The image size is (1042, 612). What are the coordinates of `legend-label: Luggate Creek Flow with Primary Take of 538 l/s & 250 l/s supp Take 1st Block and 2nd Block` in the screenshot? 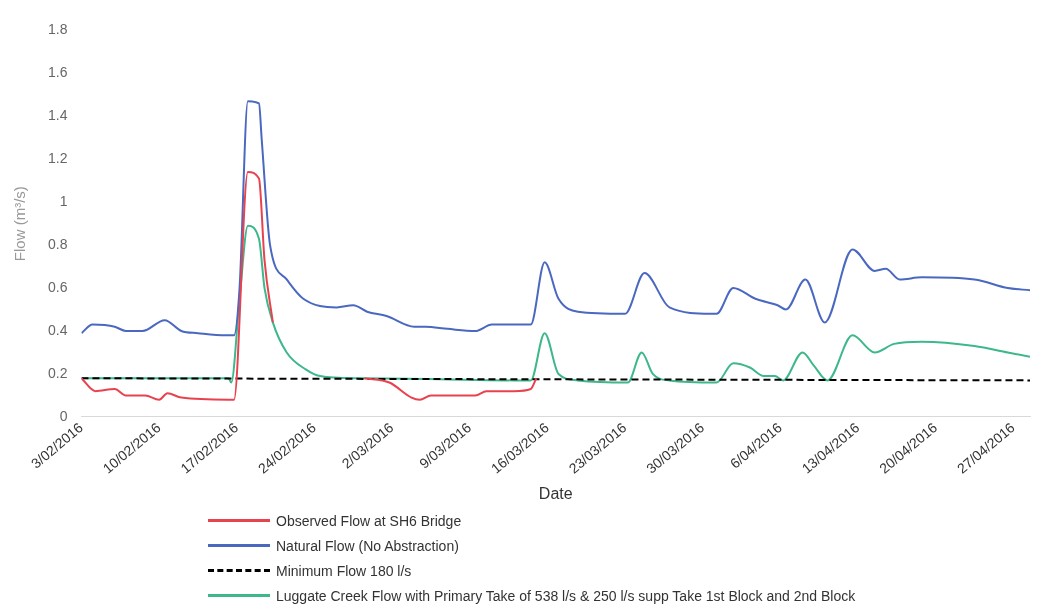 It's located at (566, 595).